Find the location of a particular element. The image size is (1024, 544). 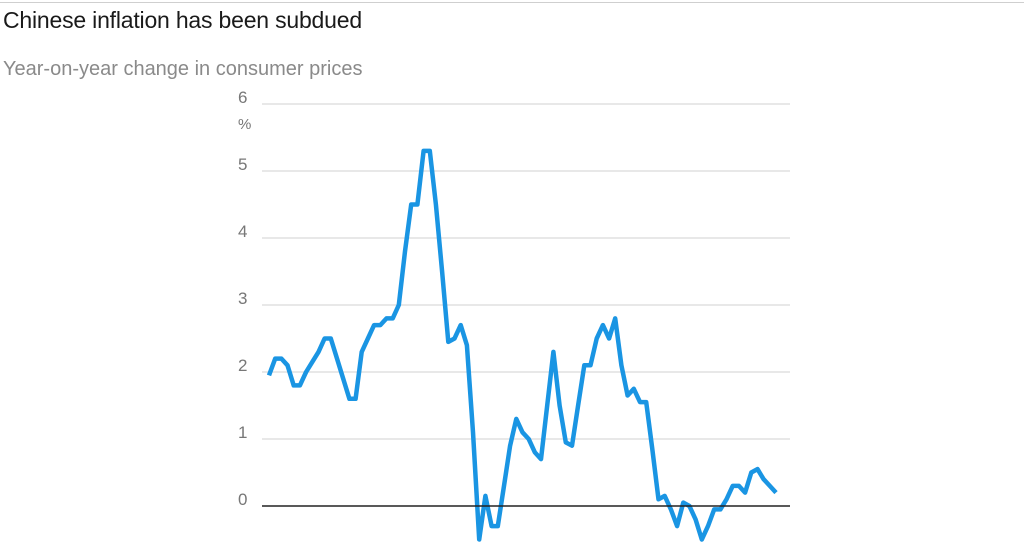

top-rule is located at coordinates (512, 2).